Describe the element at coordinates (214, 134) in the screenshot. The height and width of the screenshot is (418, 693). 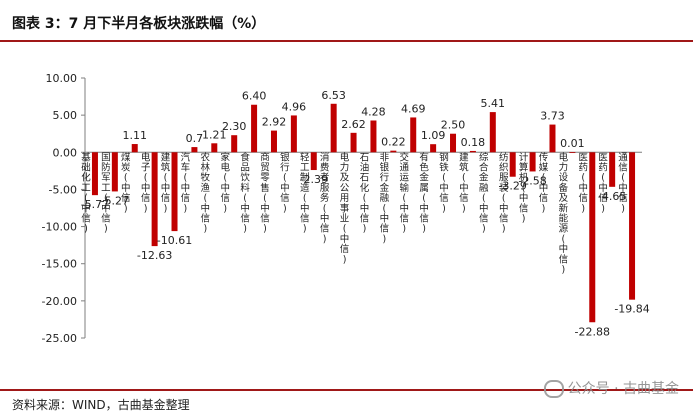
I see `data-label: 1.21` at that location.